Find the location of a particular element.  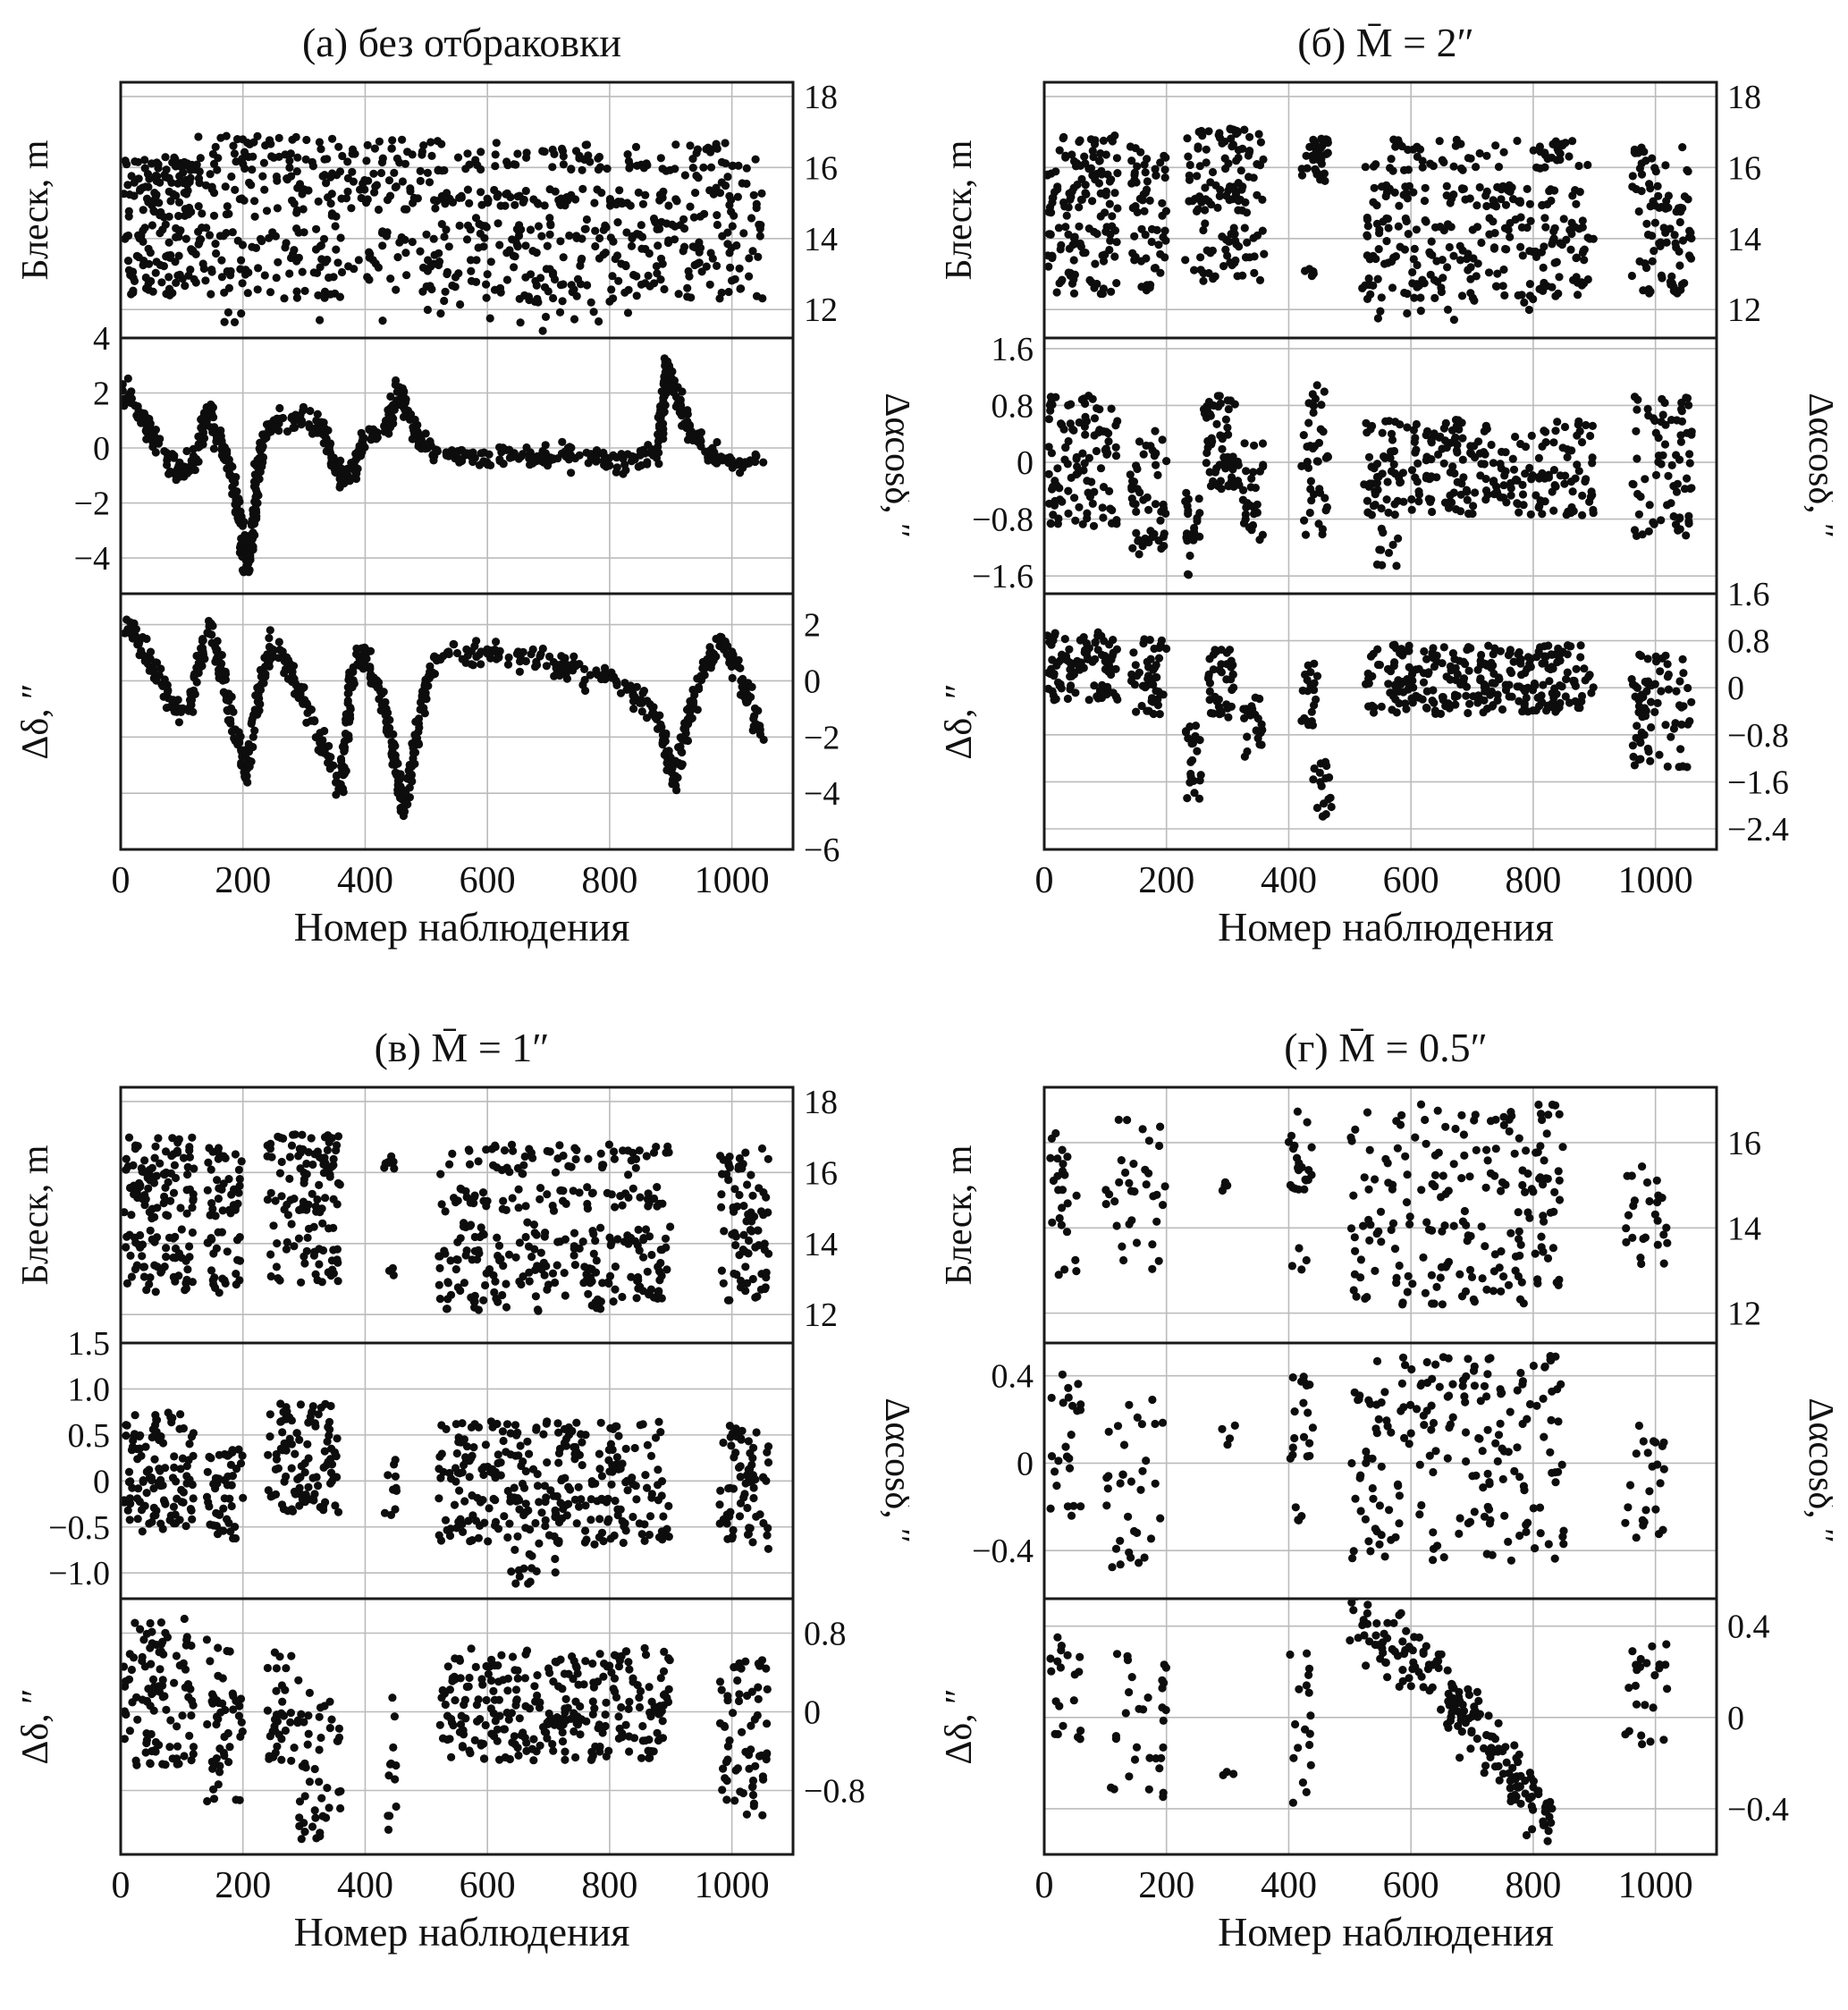

subplot-1-grid is located at coordinates (456, 1215).